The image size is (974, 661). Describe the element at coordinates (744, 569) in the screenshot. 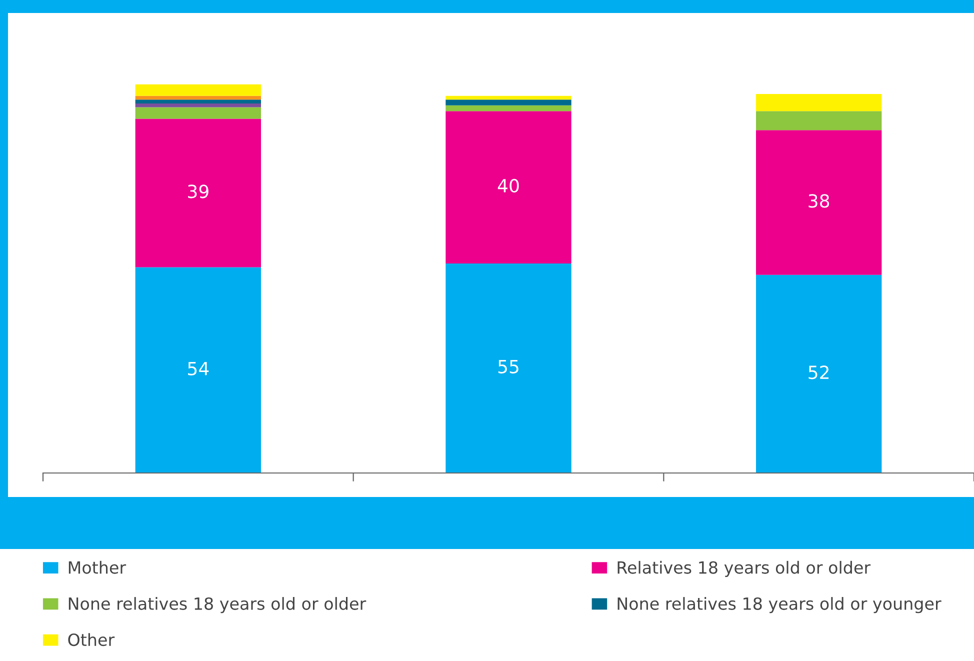

I see `legend-label: Relatives 18 years old or older` at that location.